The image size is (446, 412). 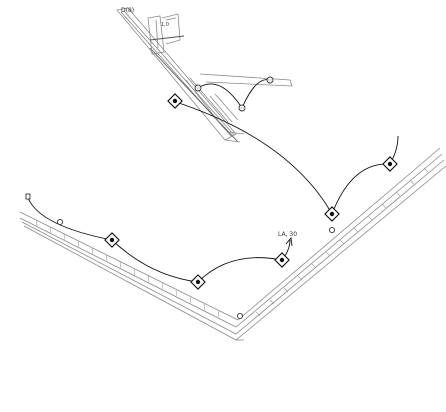 I want to click on home-run-arrow, so click(x=289, y=241).